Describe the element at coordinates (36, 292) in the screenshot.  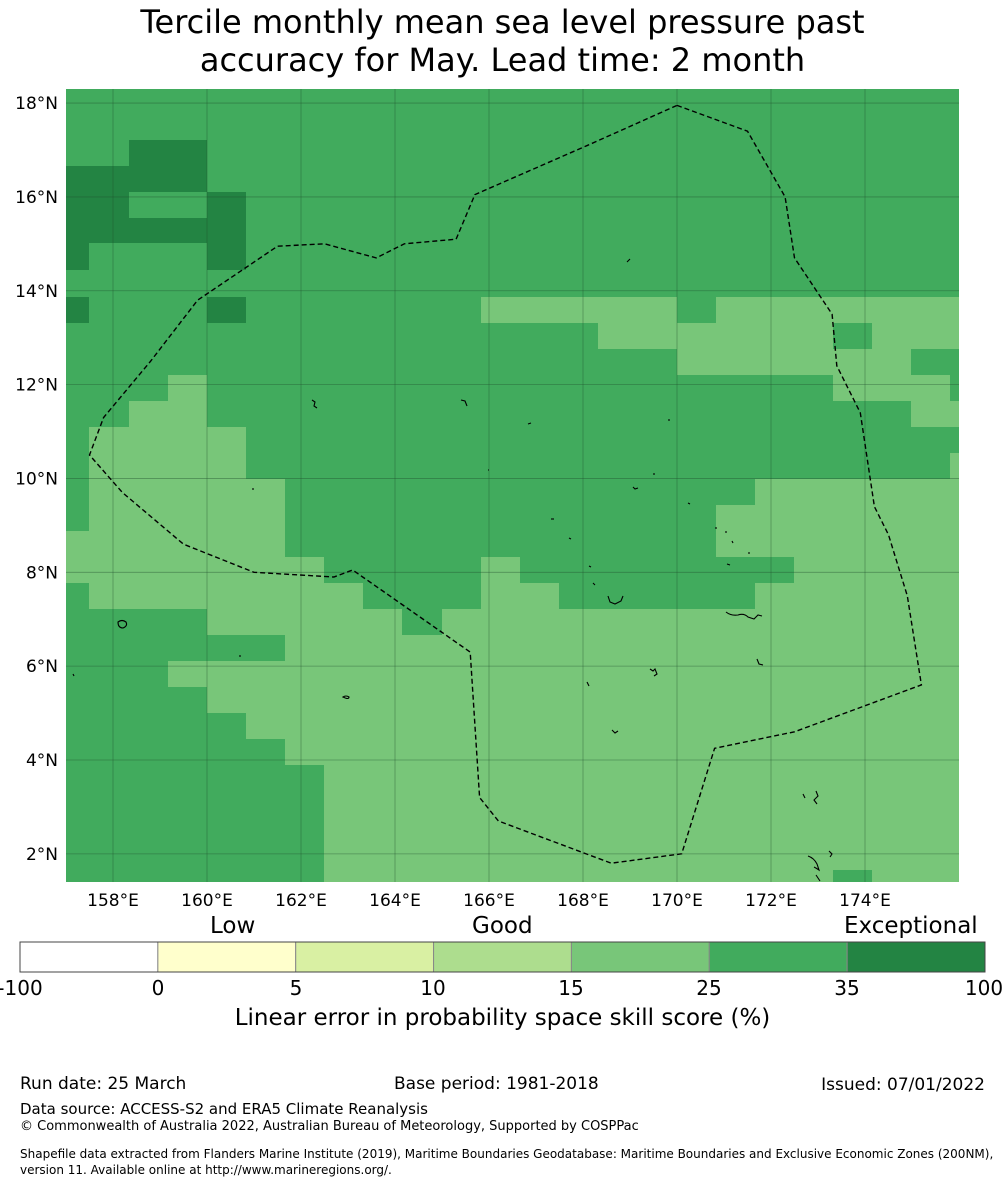
I see `lat-tick-label: 14°N` at that location.